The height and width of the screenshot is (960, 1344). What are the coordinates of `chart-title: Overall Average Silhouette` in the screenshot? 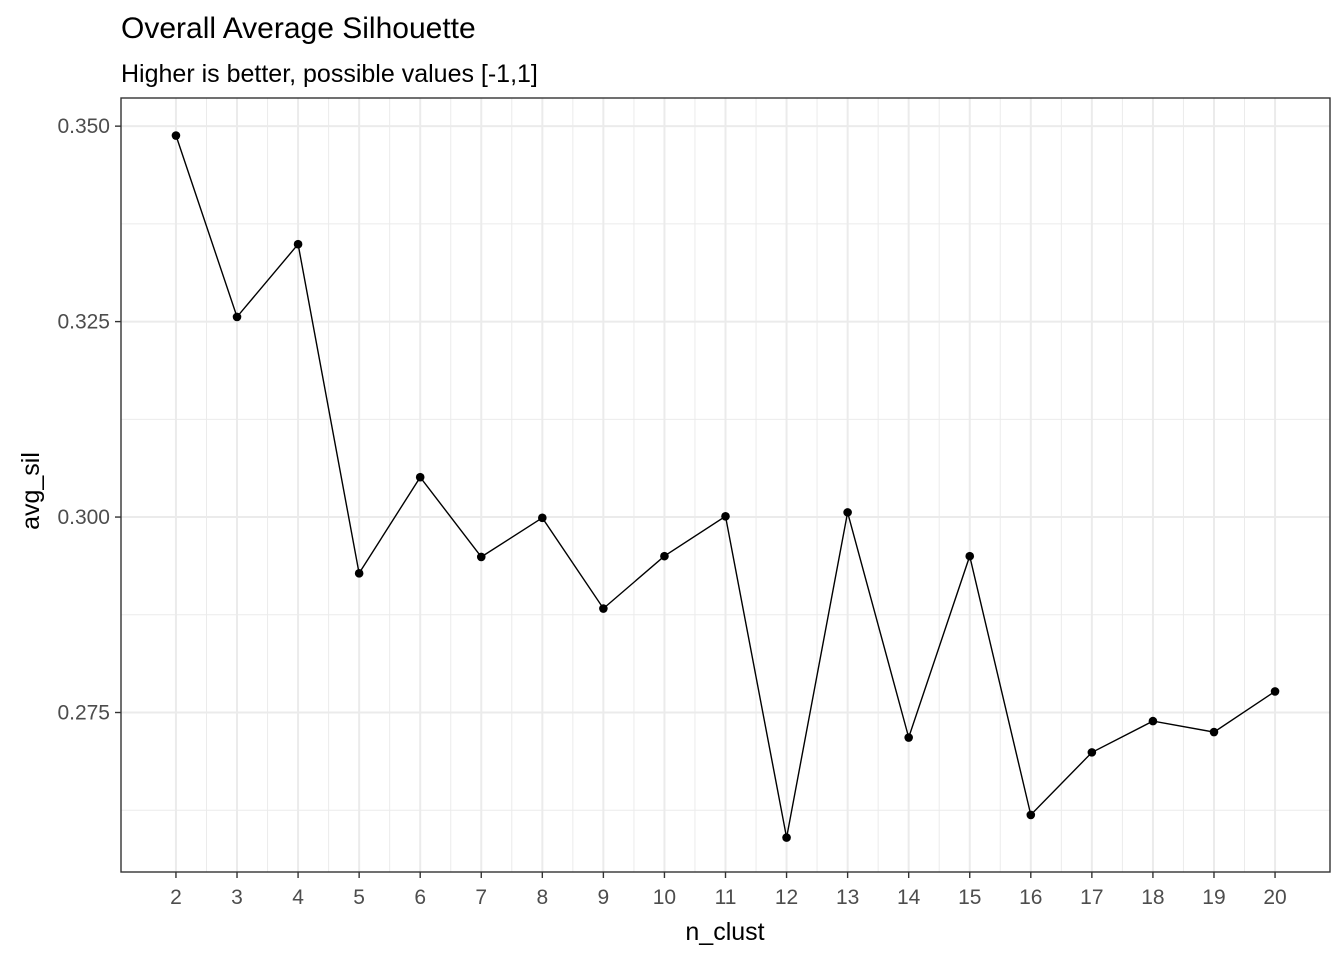 It's located at (298, 28).